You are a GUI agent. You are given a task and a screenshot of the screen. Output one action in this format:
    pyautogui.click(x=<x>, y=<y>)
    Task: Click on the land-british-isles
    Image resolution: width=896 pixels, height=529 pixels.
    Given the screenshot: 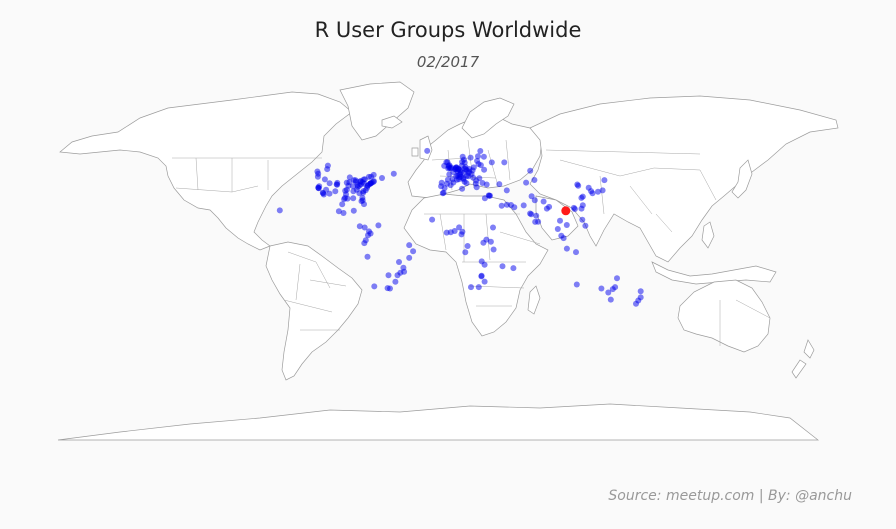 What is the action you would take?
    pyautogui.click(x=422, y=148)
    